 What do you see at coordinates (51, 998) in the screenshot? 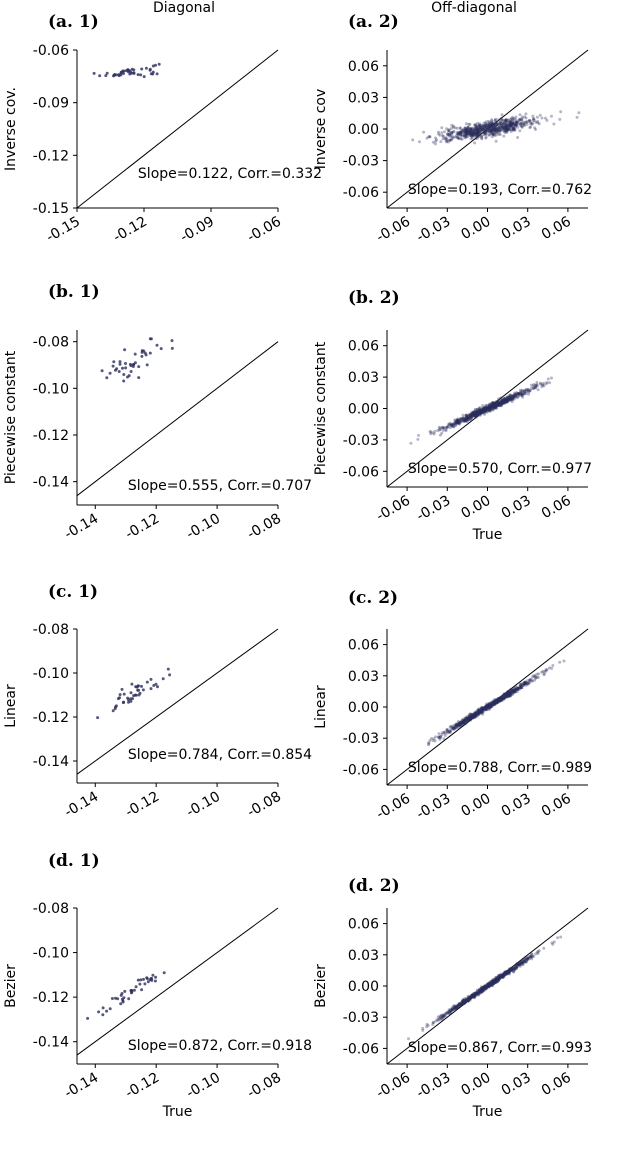
I see `y-tick-label: -0.12` at bounding box center [51, 998].